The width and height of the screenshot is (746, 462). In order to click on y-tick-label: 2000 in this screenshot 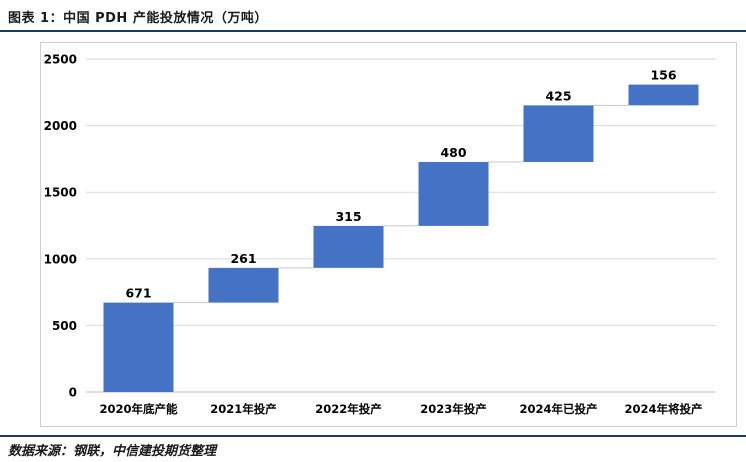, I will do `click(60, 126)`.